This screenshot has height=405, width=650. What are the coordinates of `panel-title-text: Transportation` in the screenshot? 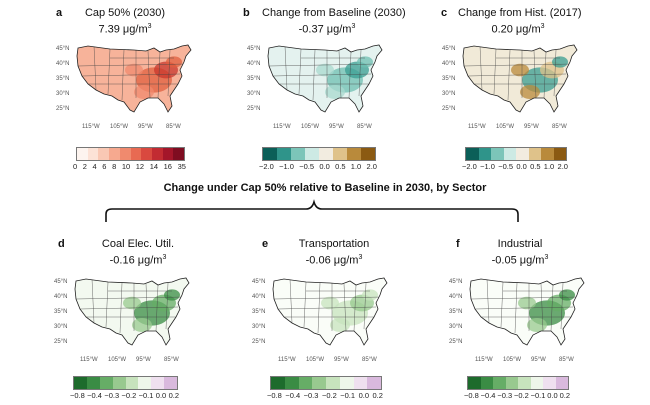 It's located at (334, 244).